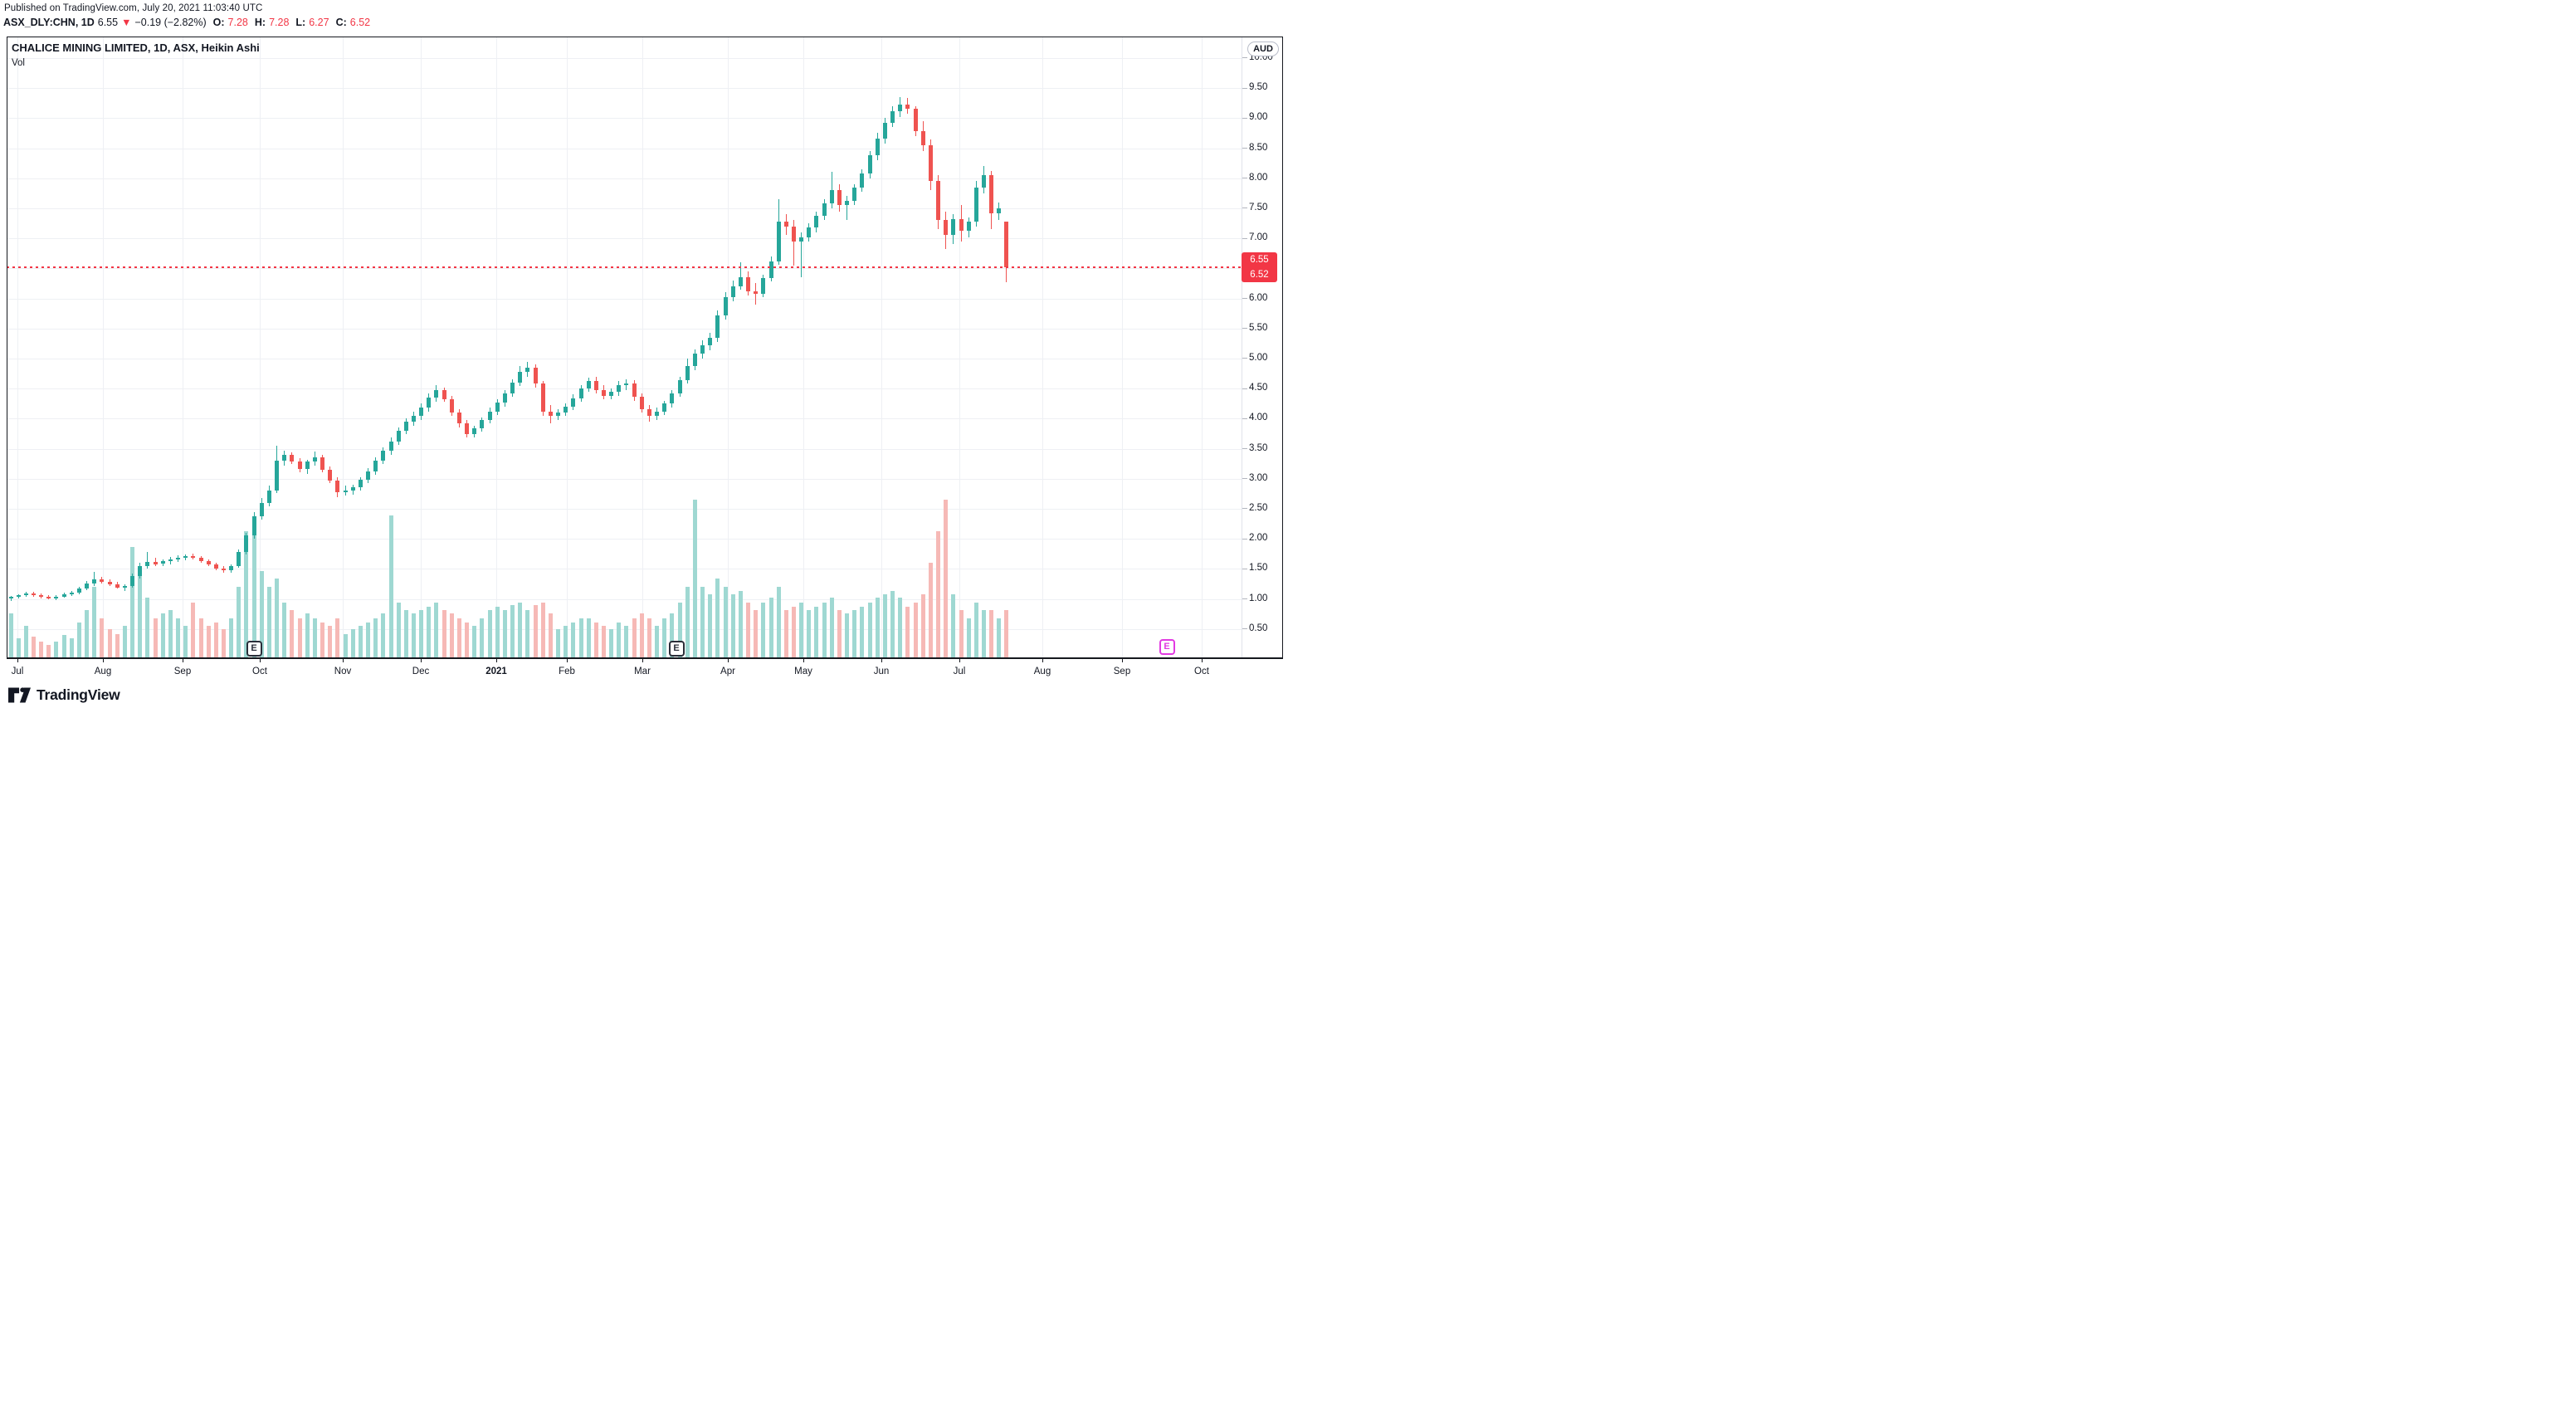 The width and height of the screenshot is (2576, 1421). Describe the element at coordinates (103, 671) in the screenshot. I see `month-label: Aug` at that location.